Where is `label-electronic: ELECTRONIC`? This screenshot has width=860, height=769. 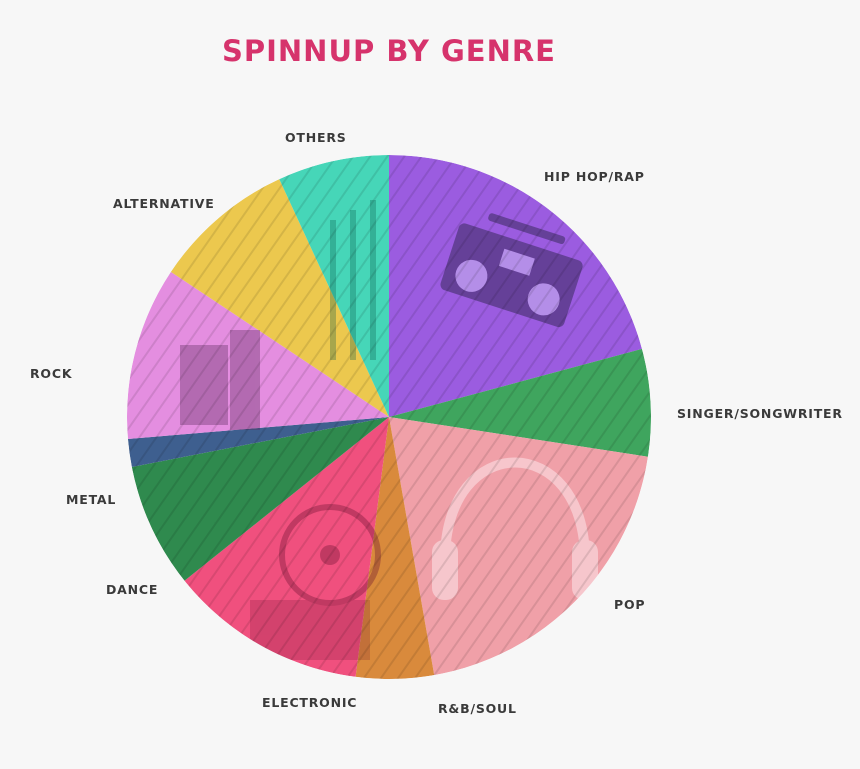
label-electronic: ELECTRONIC is located at coordinates (310, 702).